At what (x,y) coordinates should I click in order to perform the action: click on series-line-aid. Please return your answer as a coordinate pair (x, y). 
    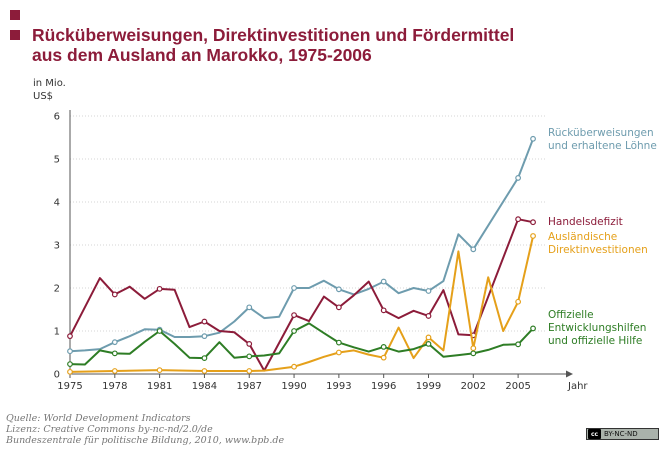
    Looking at the image, I should click on (302, 344).